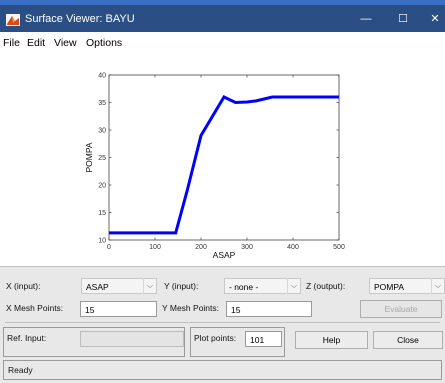 Image resolution: width=445 pixels, height=383 pixels. Describe the element at coordinates (118, 309) in the screenshot. I see `x-mesh-input: 15` at that location.